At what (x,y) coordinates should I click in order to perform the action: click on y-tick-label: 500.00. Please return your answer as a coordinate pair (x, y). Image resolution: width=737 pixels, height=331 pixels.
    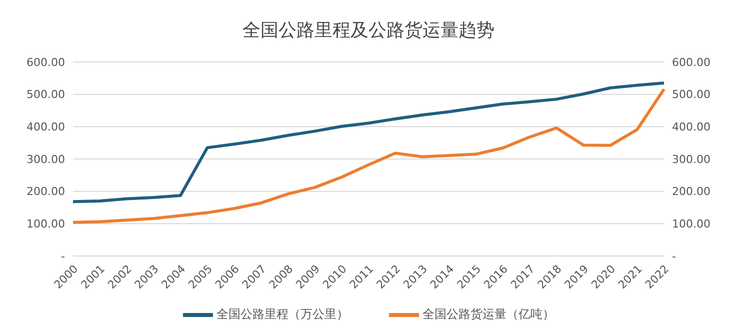
    Looking at the image, I should click on (45, 95).